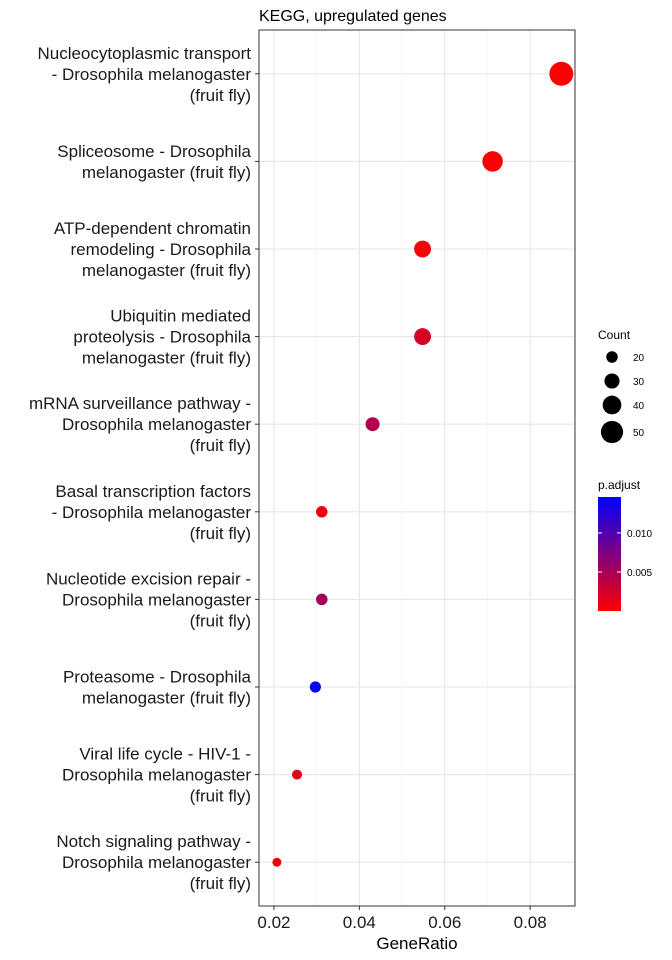 The height and width of the screenshot is (960, 672). What do you see at coordinates (144, 53) in the screenshot?
I see `y-tick-label-line: Nucleocytoplasmic transport` at bounding box center [144, 53].